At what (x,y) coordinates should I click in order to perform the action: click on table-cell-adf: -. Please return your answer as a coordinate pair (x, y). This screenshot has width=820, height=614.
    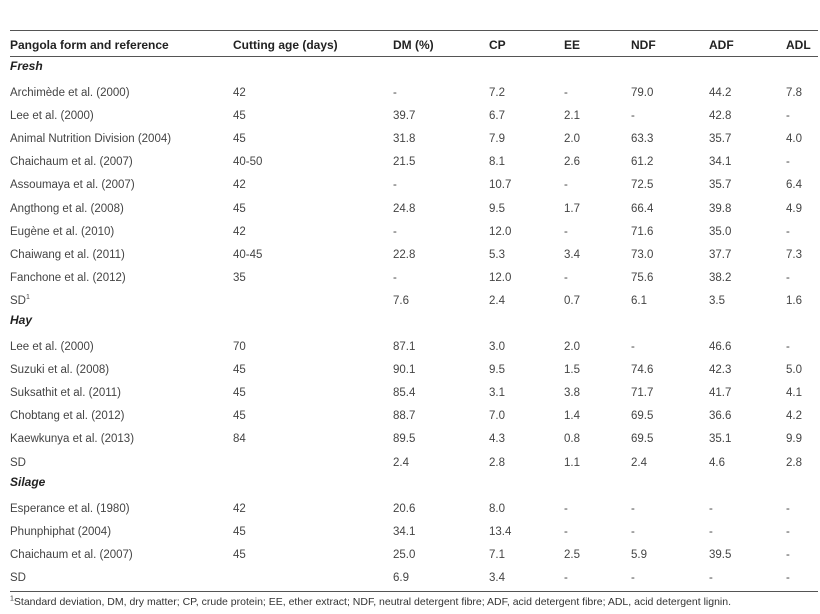
    Looking at the image, I should click on (711, 508).